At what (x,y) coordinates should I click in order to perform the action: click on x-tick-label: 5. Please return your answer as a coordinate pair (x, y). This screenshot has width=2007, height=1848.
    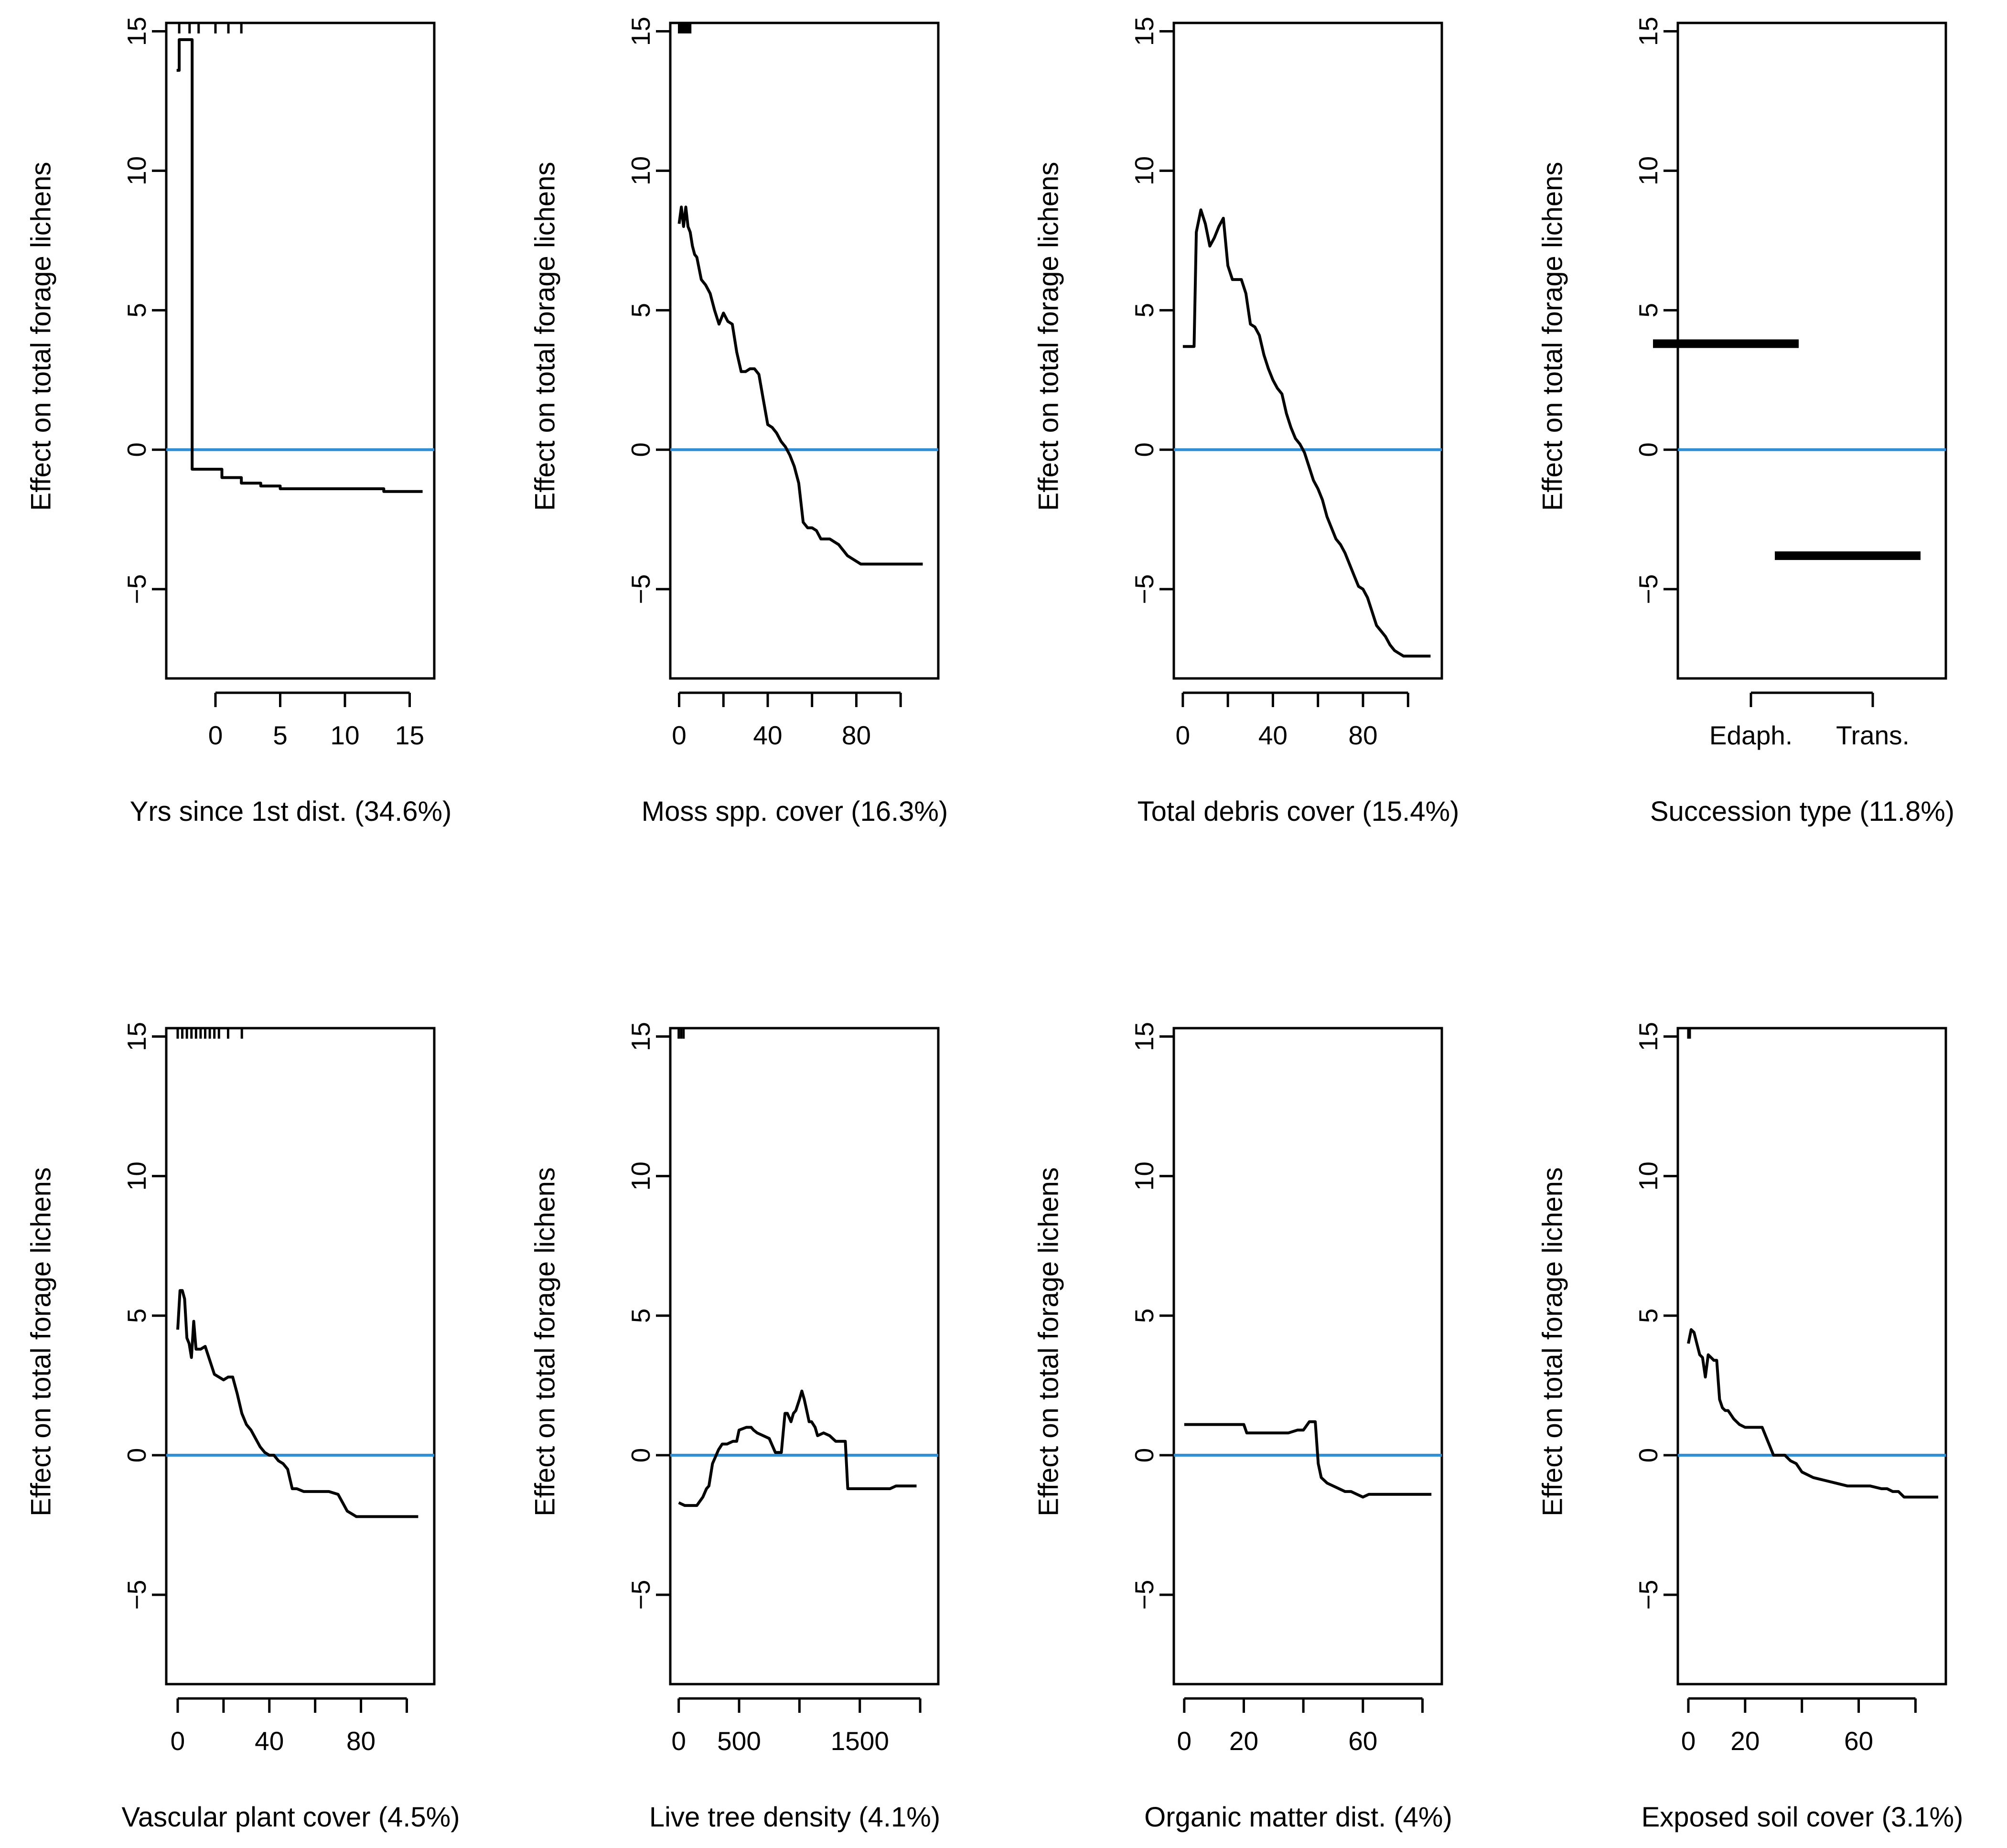
    Looking at the image, I should click on (280, 735).